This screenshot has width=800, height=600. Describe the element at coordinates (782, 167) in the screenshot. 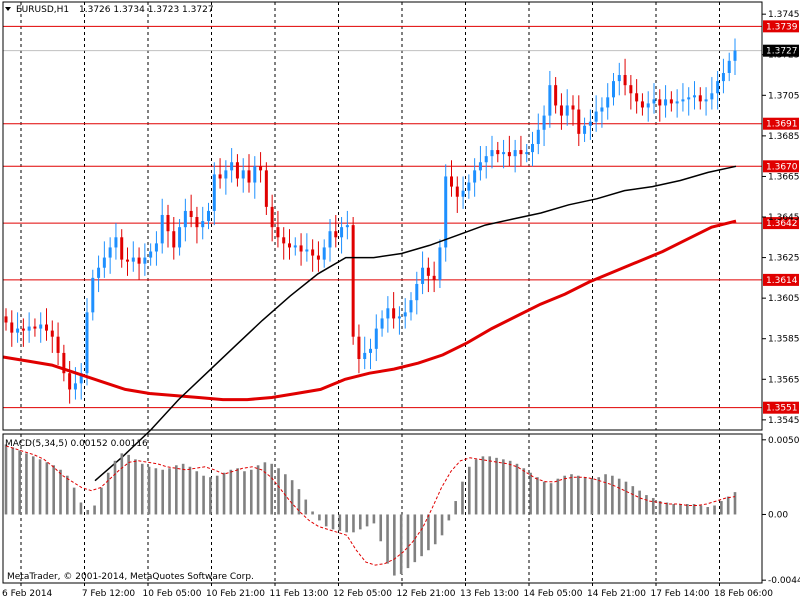

I see `price-level-label: 1.3670` at that location.